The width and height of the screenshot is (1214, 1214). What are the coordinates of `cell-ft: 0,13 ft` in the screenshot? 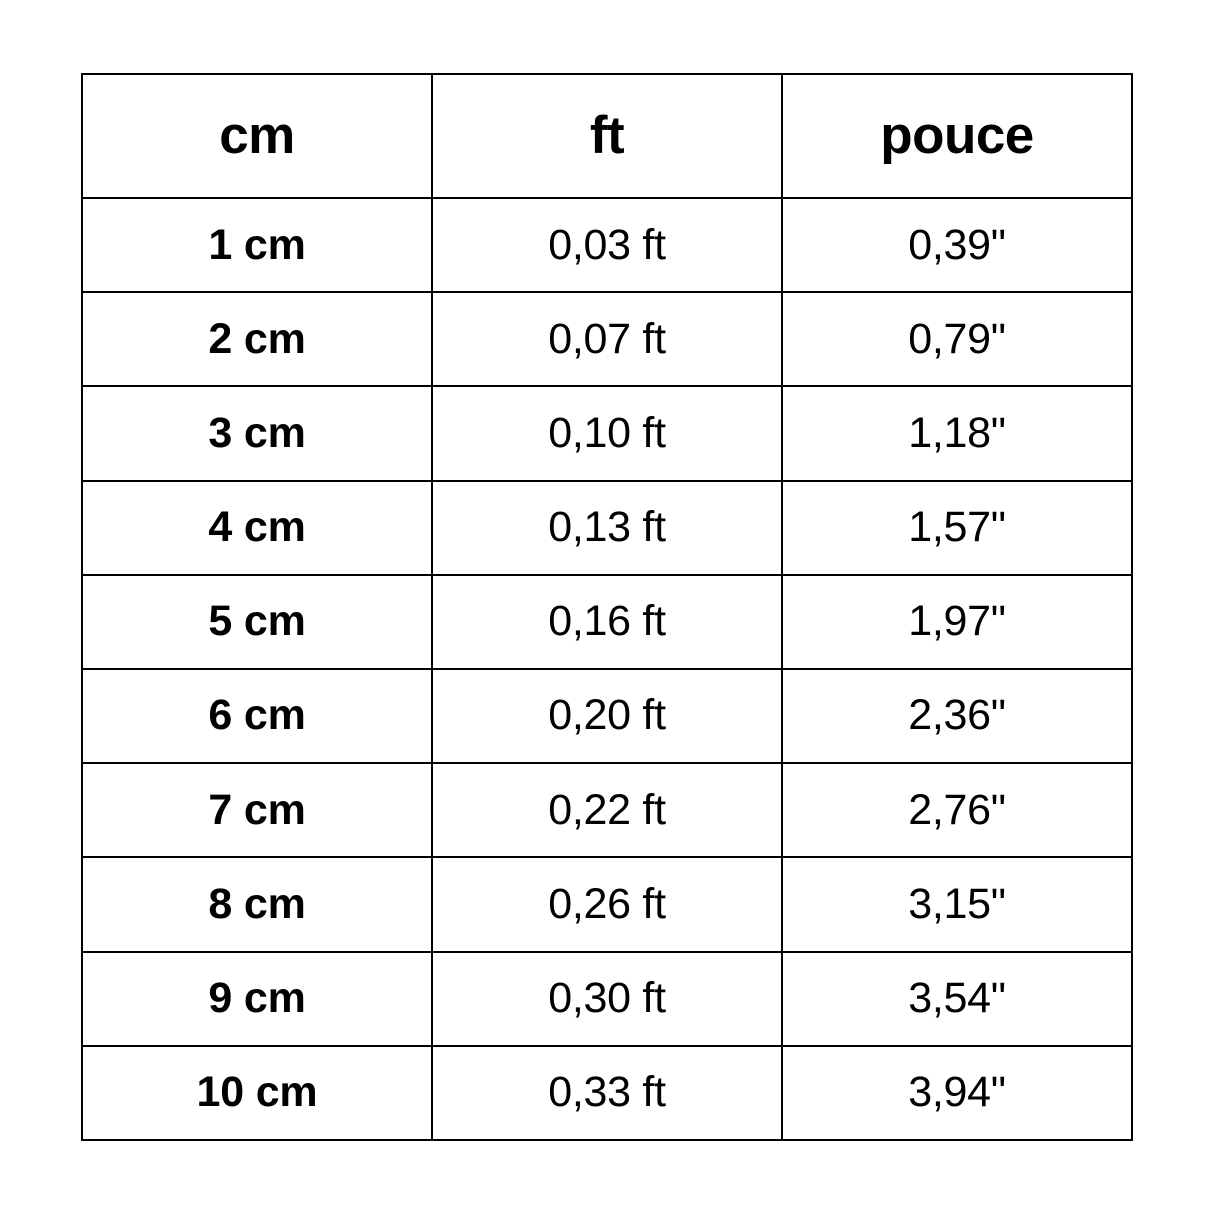 It's located at (607, 527).